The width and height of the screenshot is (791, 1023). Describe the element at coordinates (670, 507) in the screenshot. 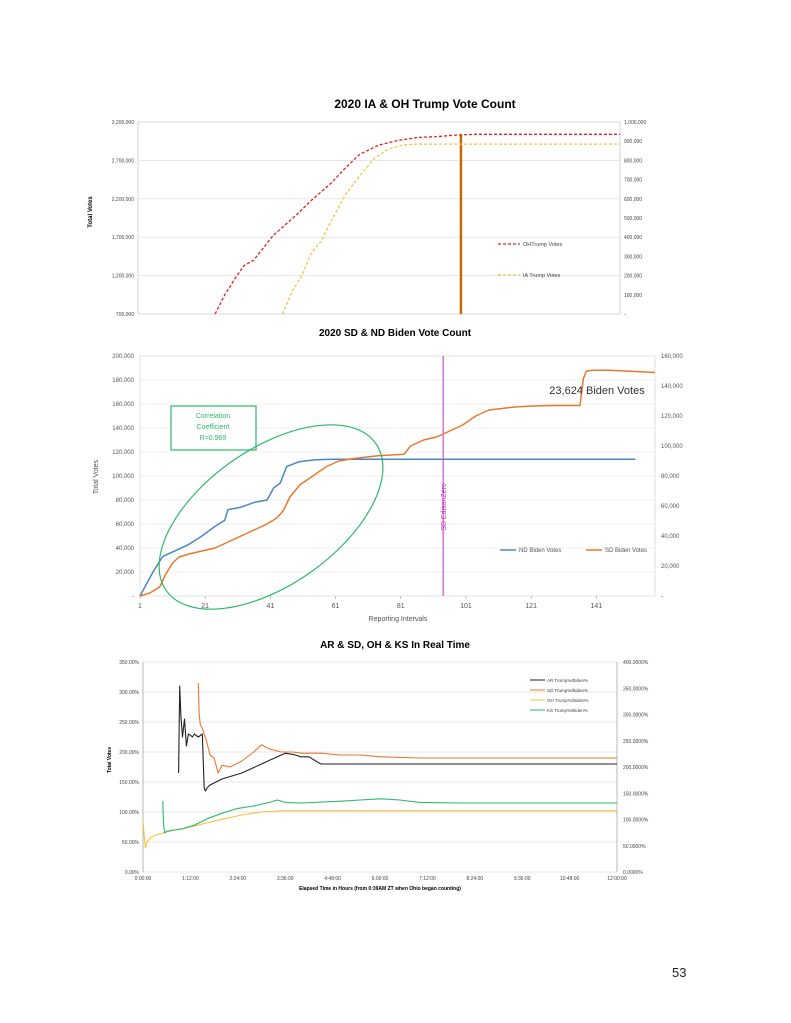

I see `y2-tick-label: 60,000` at that location.